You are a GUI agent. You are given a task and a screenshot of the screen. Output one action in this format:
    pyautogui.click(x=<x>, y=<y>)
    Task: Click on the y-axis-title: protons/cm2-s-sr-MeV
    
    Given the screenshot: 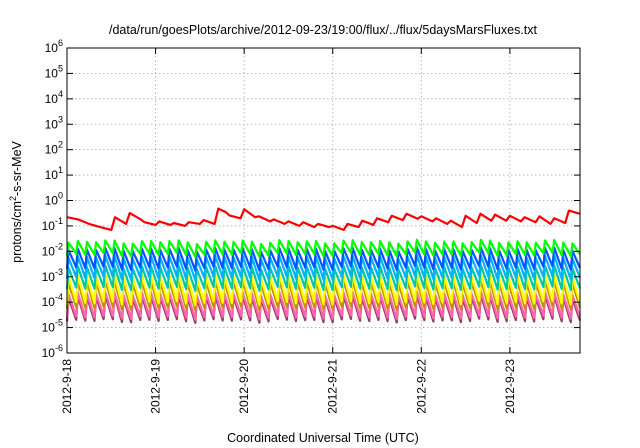 What is the action you would take?
    pyautogui.click(x=16, y=201)
    